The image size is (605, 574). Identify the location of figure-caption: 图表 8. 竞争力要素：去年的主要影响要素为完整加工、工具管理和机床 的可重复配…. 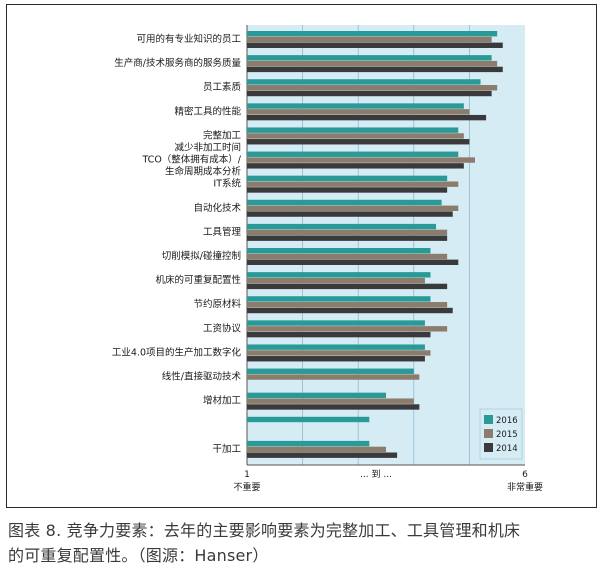
(304, 543).